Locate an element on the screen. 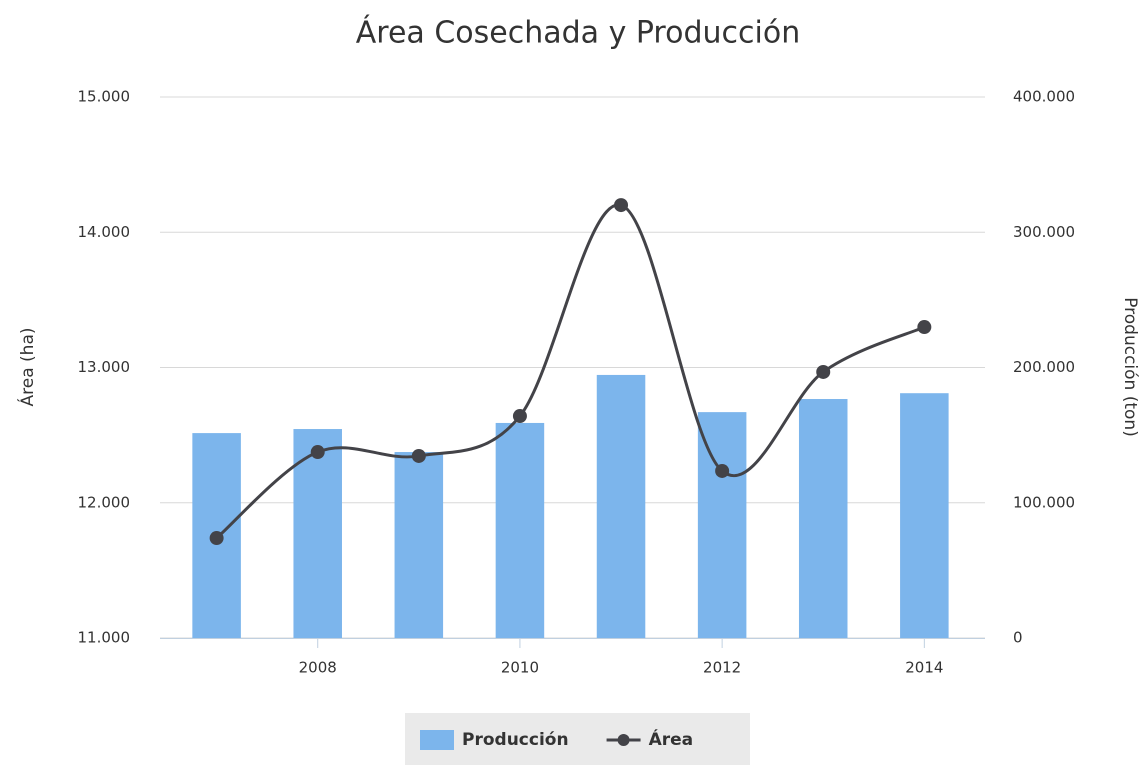 This screenshot has height=765, width=1146. legend-marker is located at coordinates (623, 740).